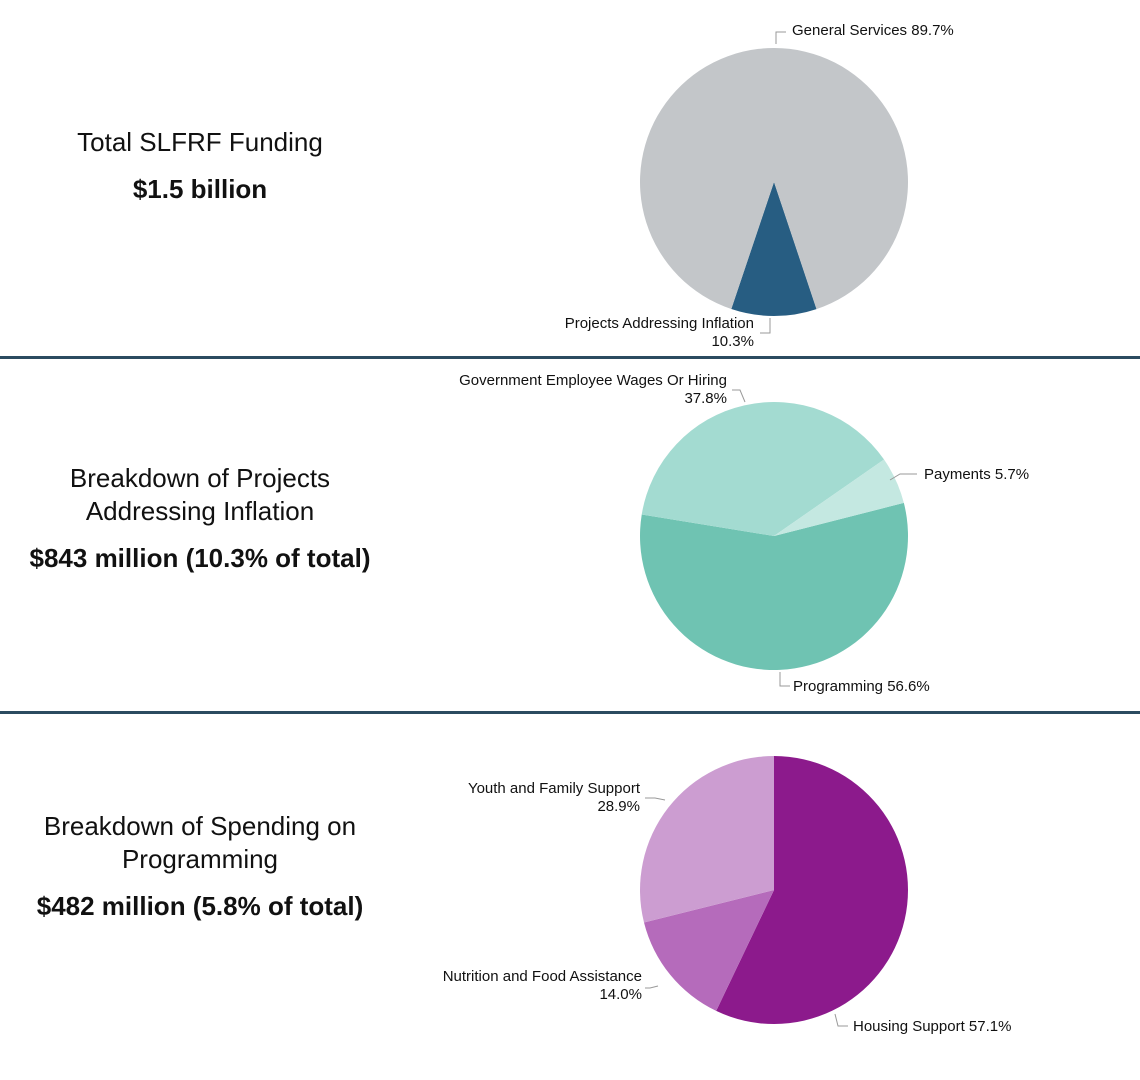  Describe the element at coordinates (932, 1026) in the screenshot. I see `slice-label-housing-support: Housing Support 57.1%` at that location.